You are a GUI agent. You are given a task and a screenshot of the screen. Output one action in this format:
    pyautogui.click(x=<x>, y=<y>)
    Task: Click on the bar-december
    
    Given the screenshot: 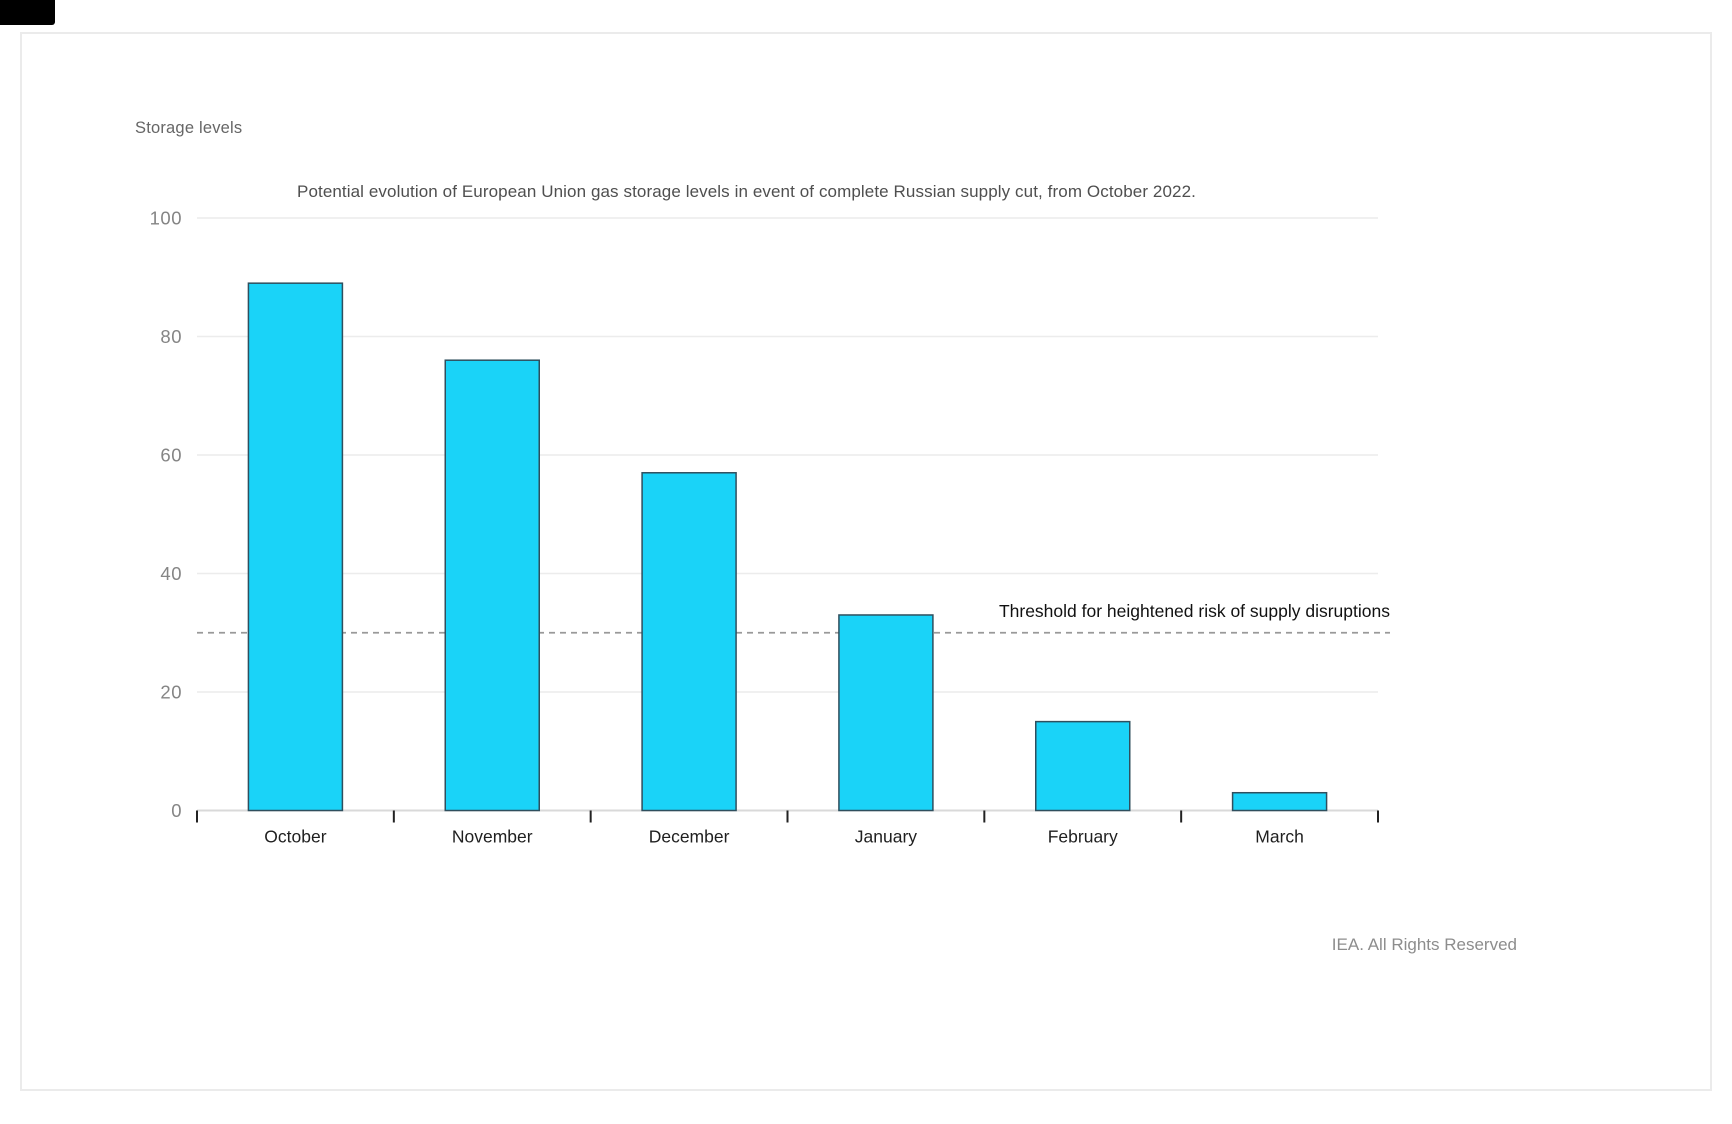 What is the action you would take?
    pyautogui.click(x=689, y=642)
    